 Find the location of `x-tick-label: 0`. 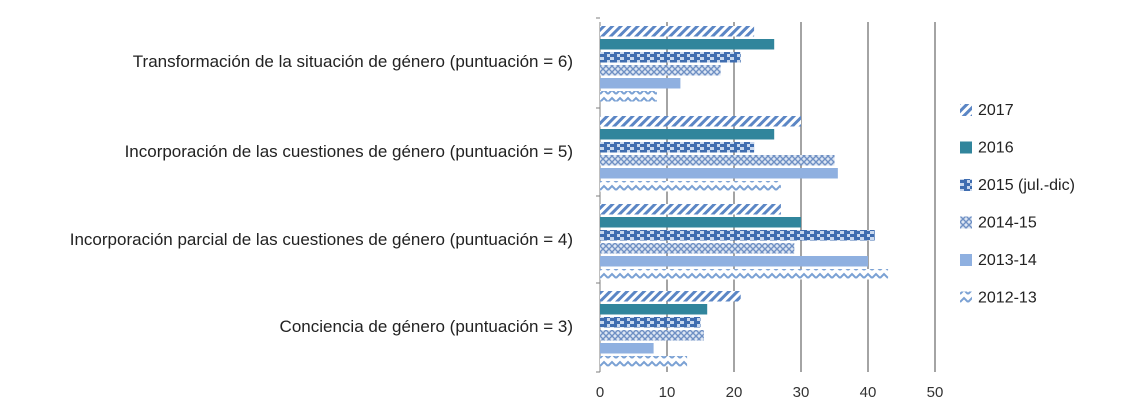

x-tick-label: 0 is located at coordinates (600, 392).